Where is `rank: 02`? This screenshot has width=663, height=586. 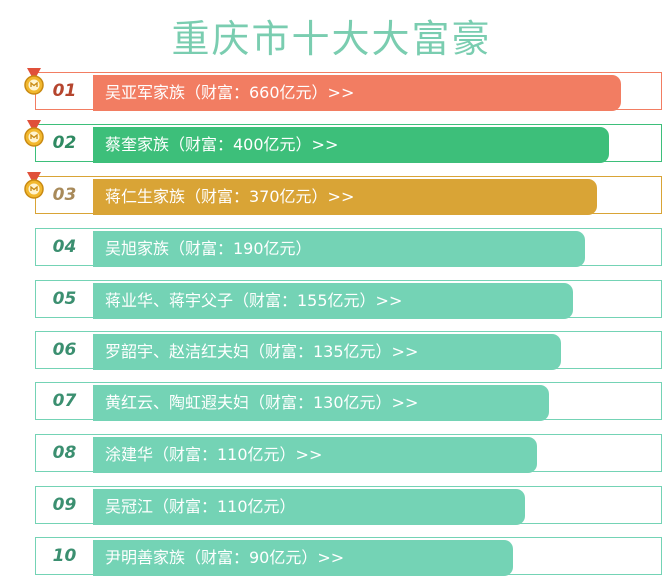 rank: 02 is located at coordinates (64, 143).